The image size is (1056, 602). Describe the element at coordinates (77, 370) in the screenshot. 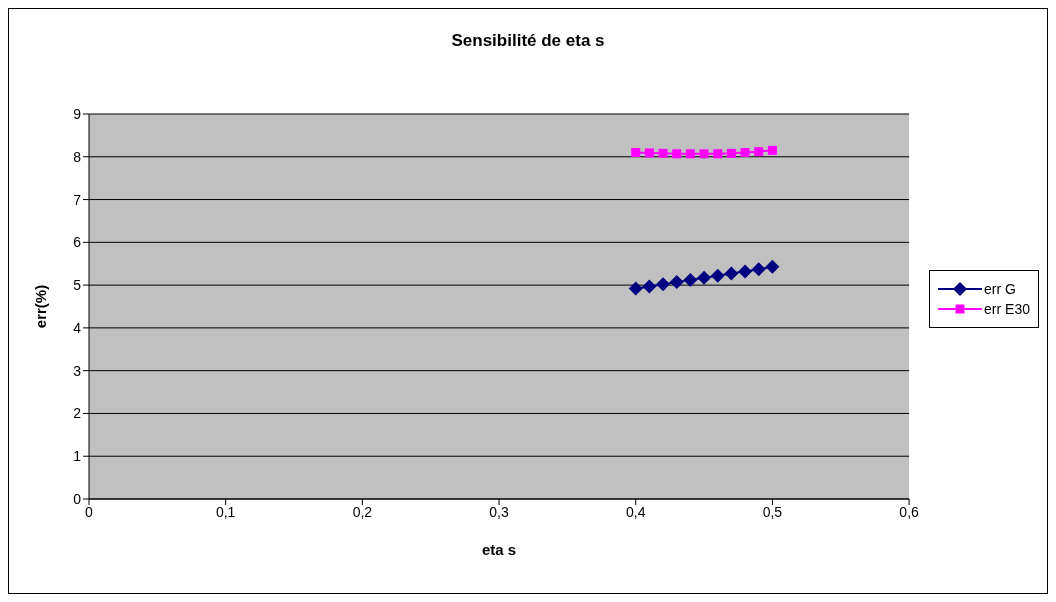

I see `y-tick-label: 3` at that location.